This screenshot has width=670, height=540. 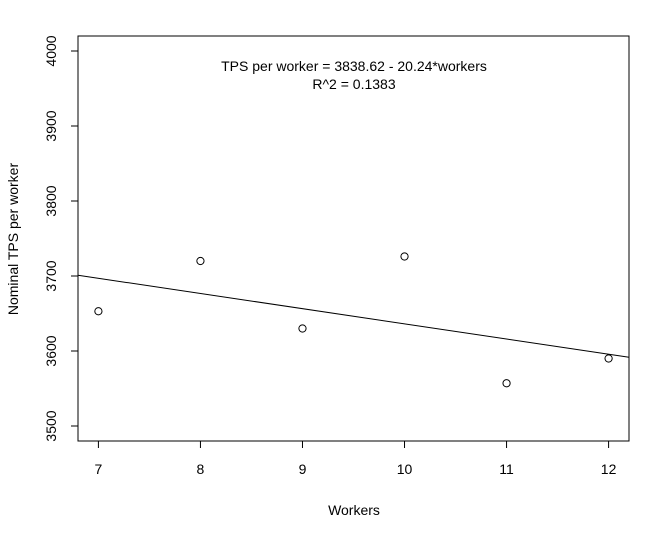 I want to click on y-axis: 3500 3600 3700 3800 3900 4000, so click(x=61, y=238).